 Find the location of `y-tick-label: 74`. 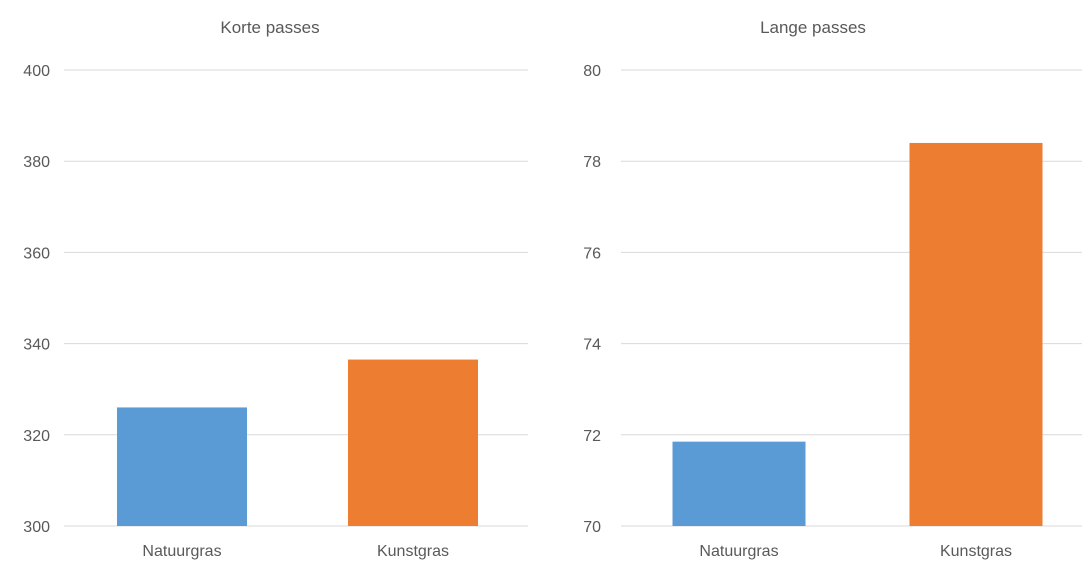

y-tick-label: 74 is located at coordinates (592, 345).